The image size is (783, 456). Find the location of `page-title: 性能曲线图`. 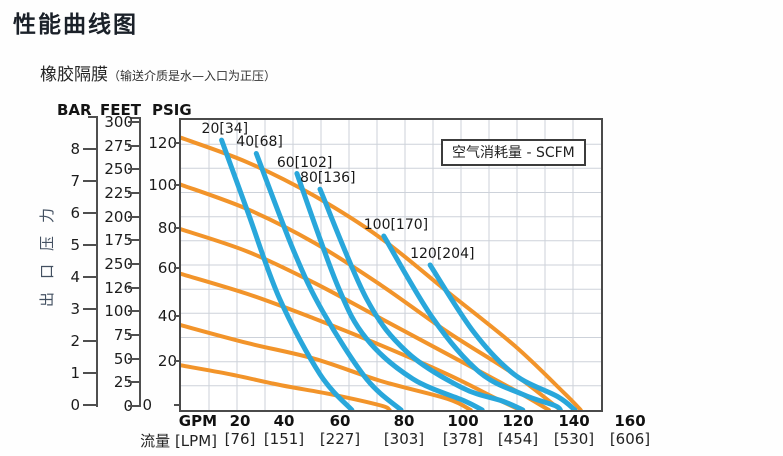

page-title: 性能曲线图 is located at coordinates (75, 25).